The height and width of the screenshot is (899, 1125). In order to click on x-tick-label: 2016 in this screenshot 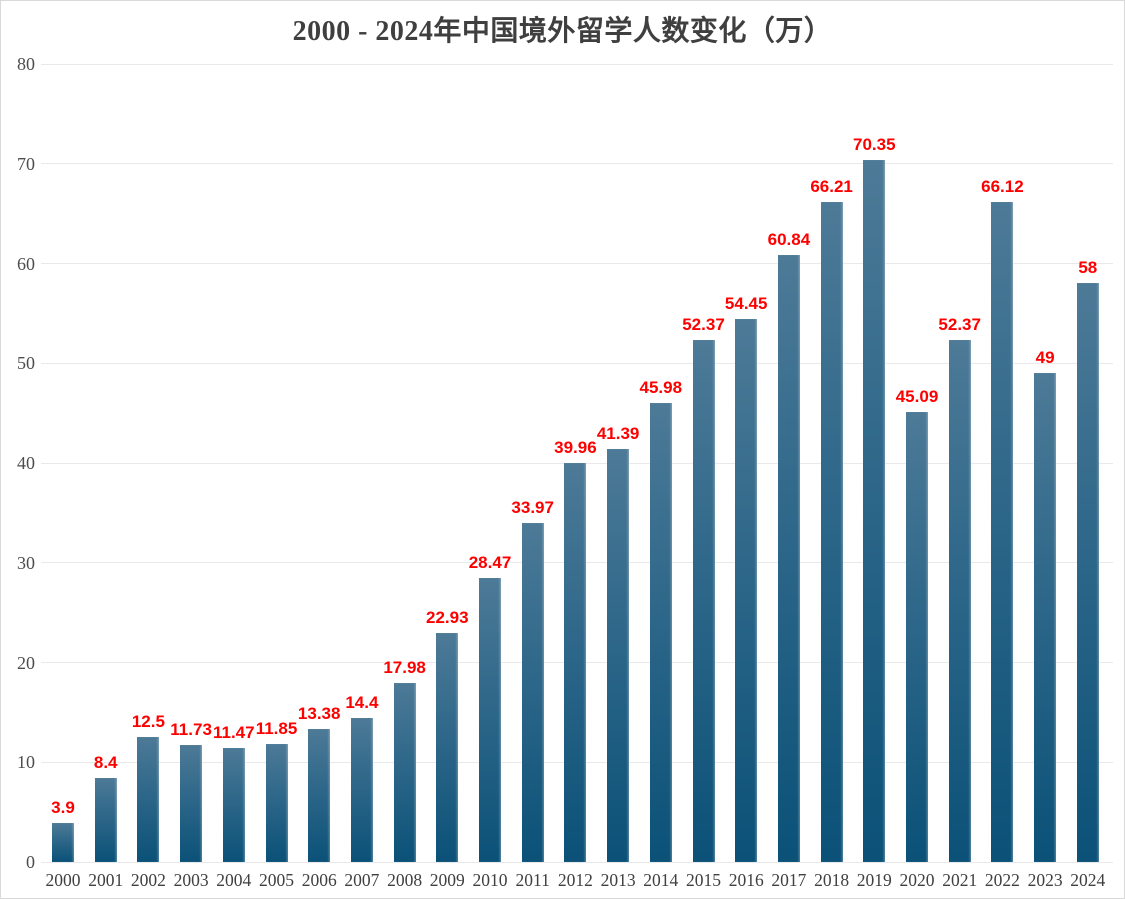, I will do `click(746, 880)`.